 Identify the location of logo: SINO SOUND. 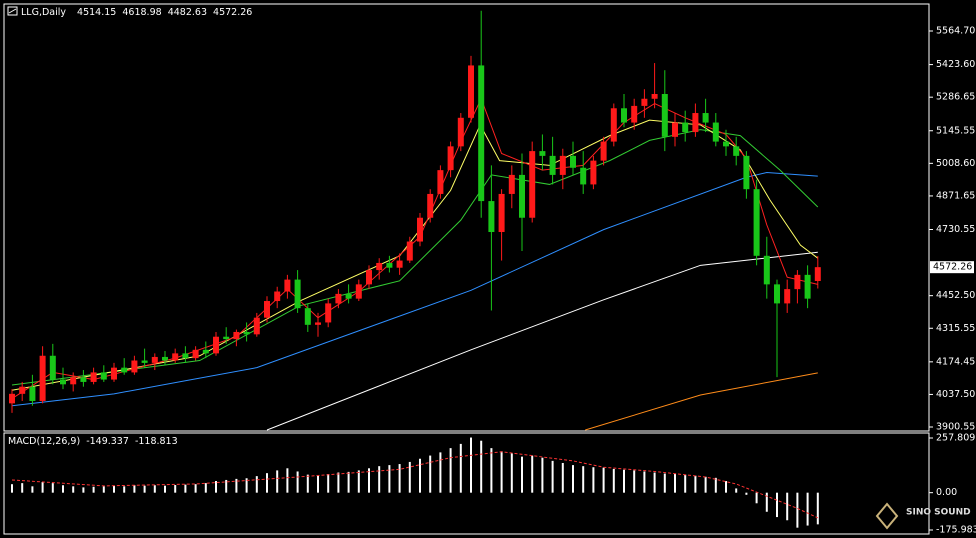
(923, 516).